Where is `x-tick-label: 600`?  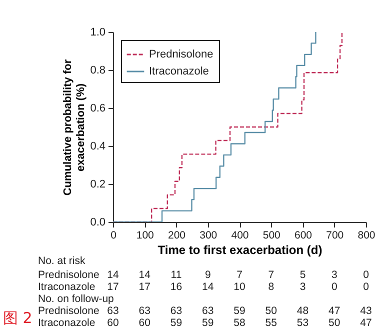 x-tick-label: 600 is located at coordinates (303, 236).